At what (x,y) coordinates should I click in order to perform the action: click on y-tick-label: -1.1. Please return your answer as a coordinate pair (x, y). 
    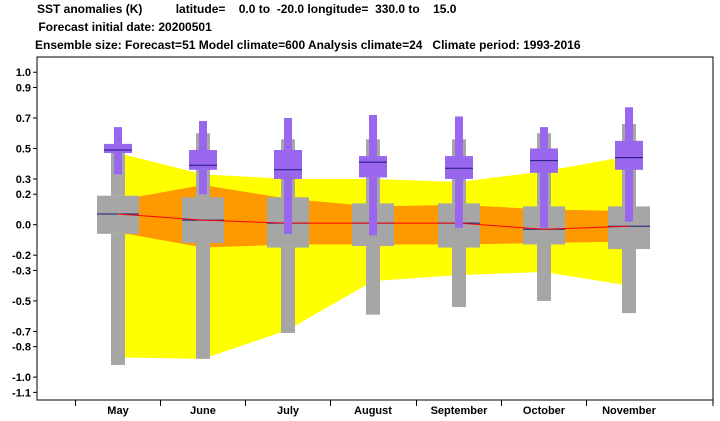
    Looking at the image, I should click on (21, 393).